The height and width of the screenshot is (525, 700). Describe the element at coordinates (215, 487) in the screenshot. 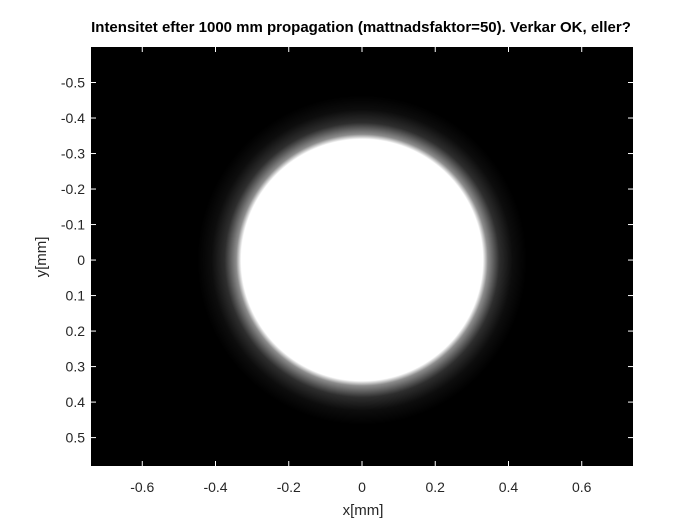

I see `x-tick-label: -0.4` at that location.